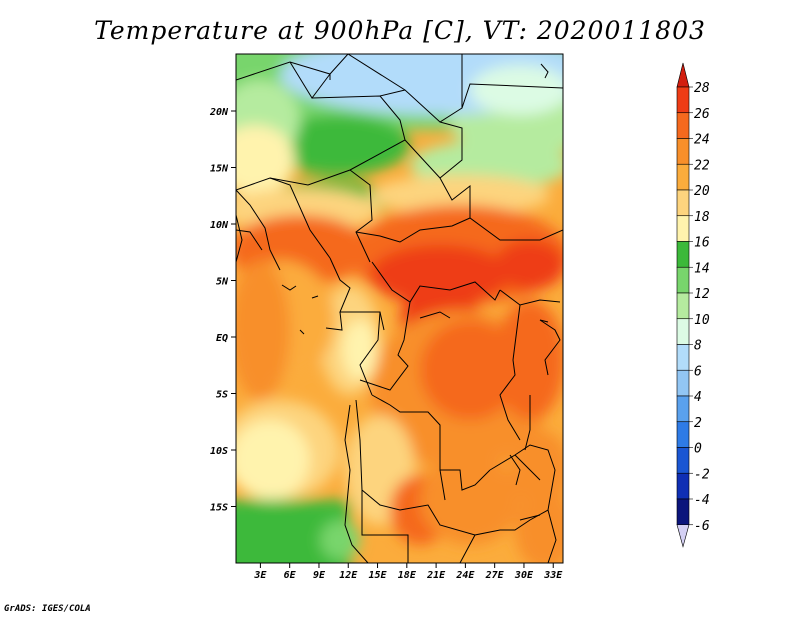 This screenshot has height=618, width=800. What do you see at coordinates (702, 268) in the screenshot?
I see `colorbar-label: 14` at bounding box center [702, 268].